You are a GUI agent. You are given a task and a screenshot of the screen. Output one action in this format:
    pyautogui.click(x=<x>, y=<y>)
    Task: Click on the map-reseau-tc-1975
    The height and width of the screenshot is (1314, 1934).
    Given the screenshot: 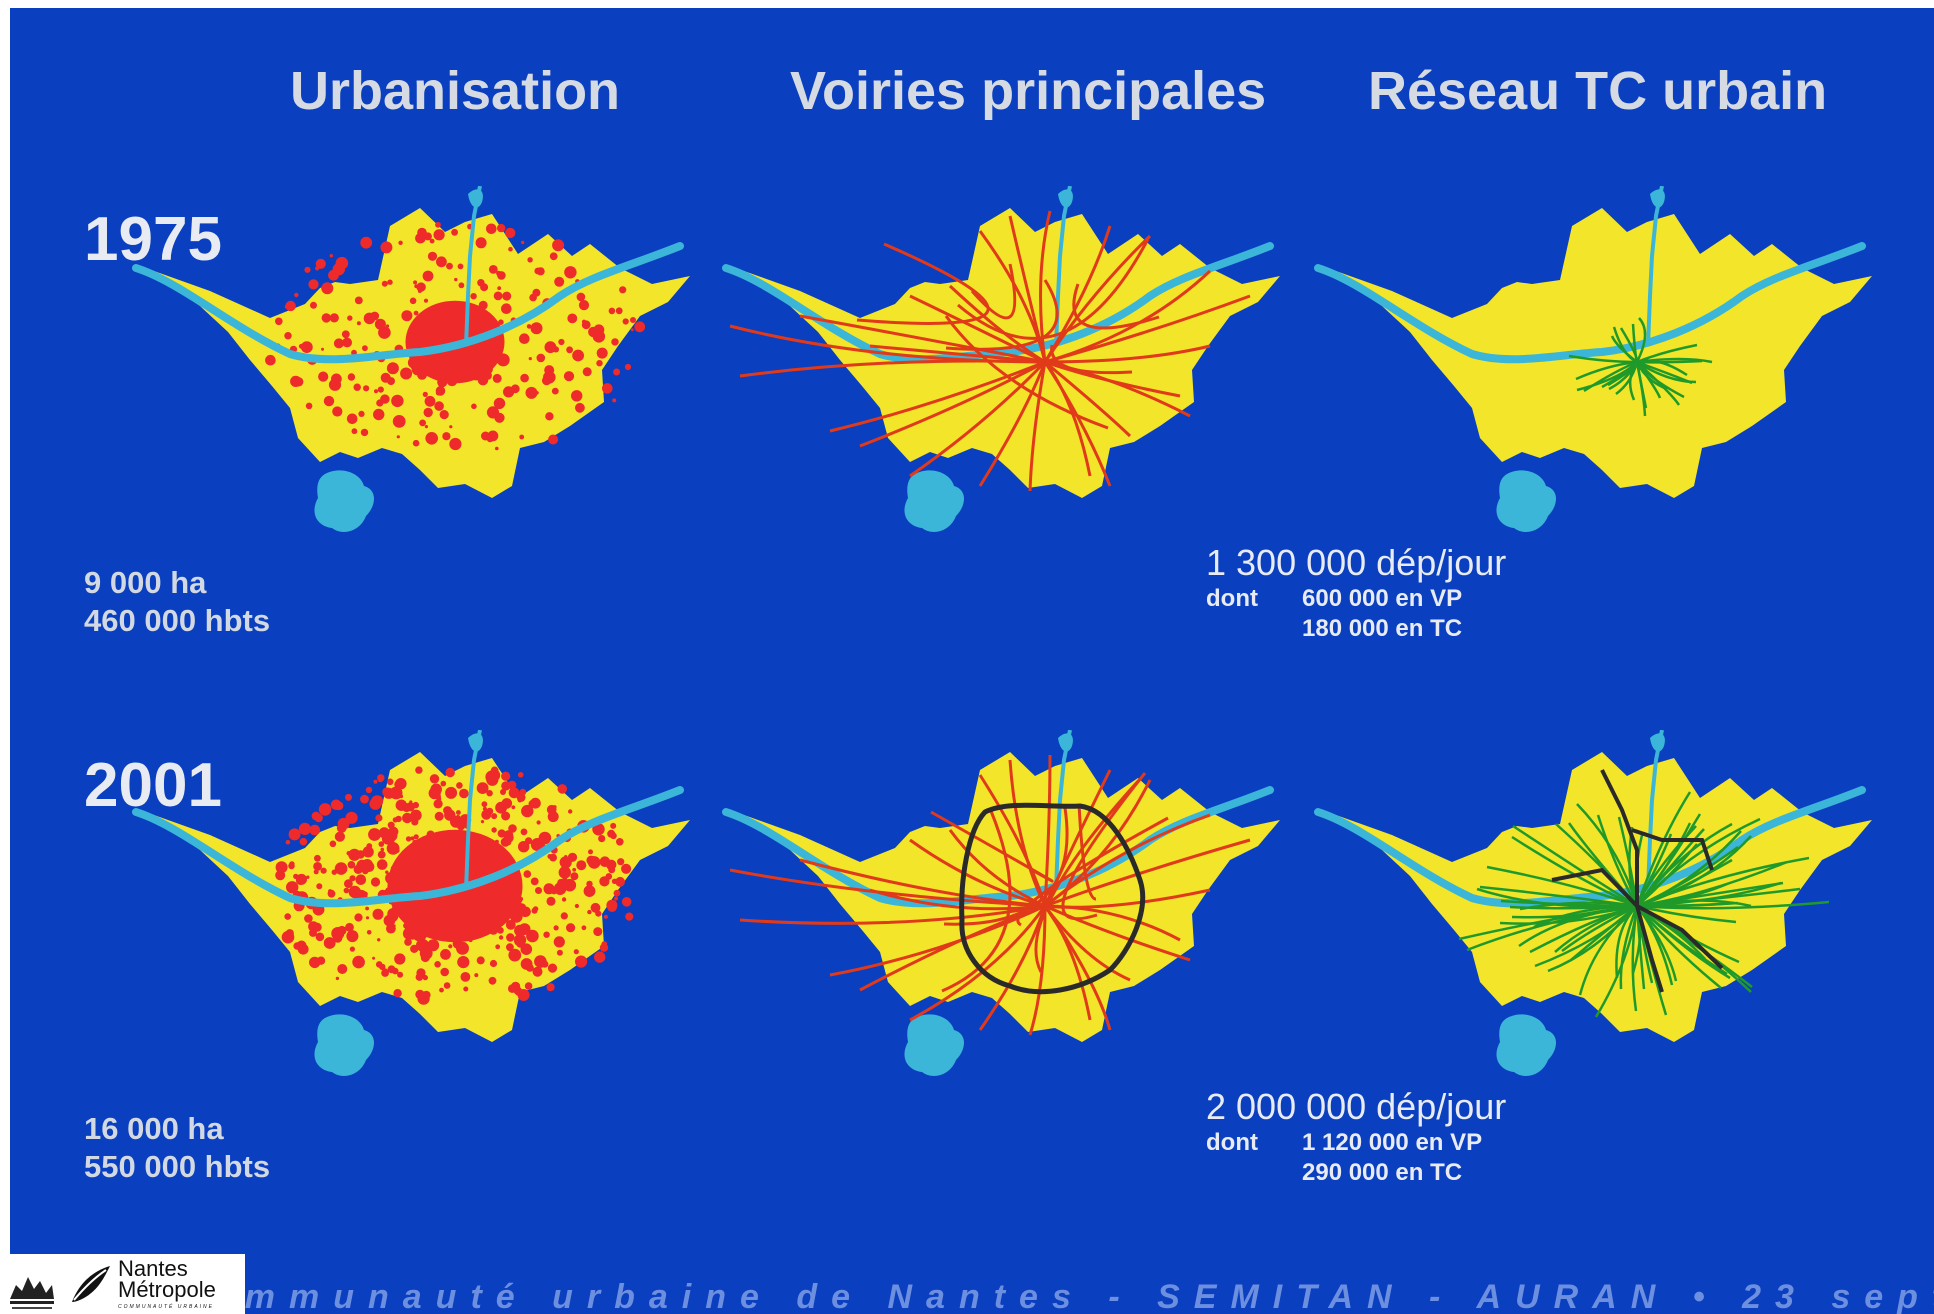 What is the action you would take?
    pyautogui.click(x=1593, y=359)
    